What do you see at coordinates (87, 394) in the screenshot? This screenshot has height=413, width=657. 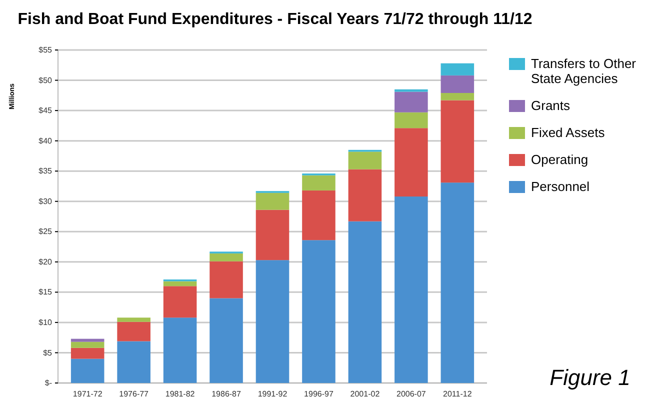 I see `x-tick-label: 1971-72` at bounding box center [87, 394].